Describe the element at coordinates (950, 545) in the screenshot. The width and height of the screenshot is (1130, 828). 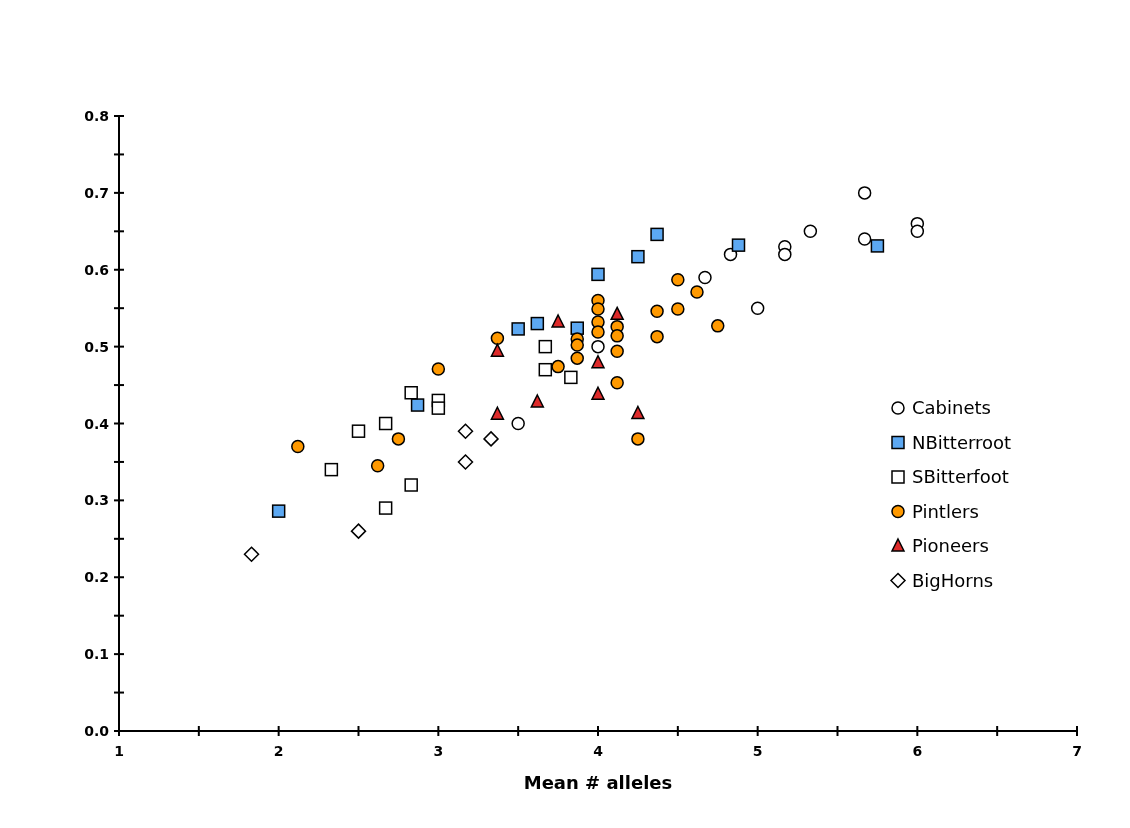
I see `legend-label: Pioneers` at that location.